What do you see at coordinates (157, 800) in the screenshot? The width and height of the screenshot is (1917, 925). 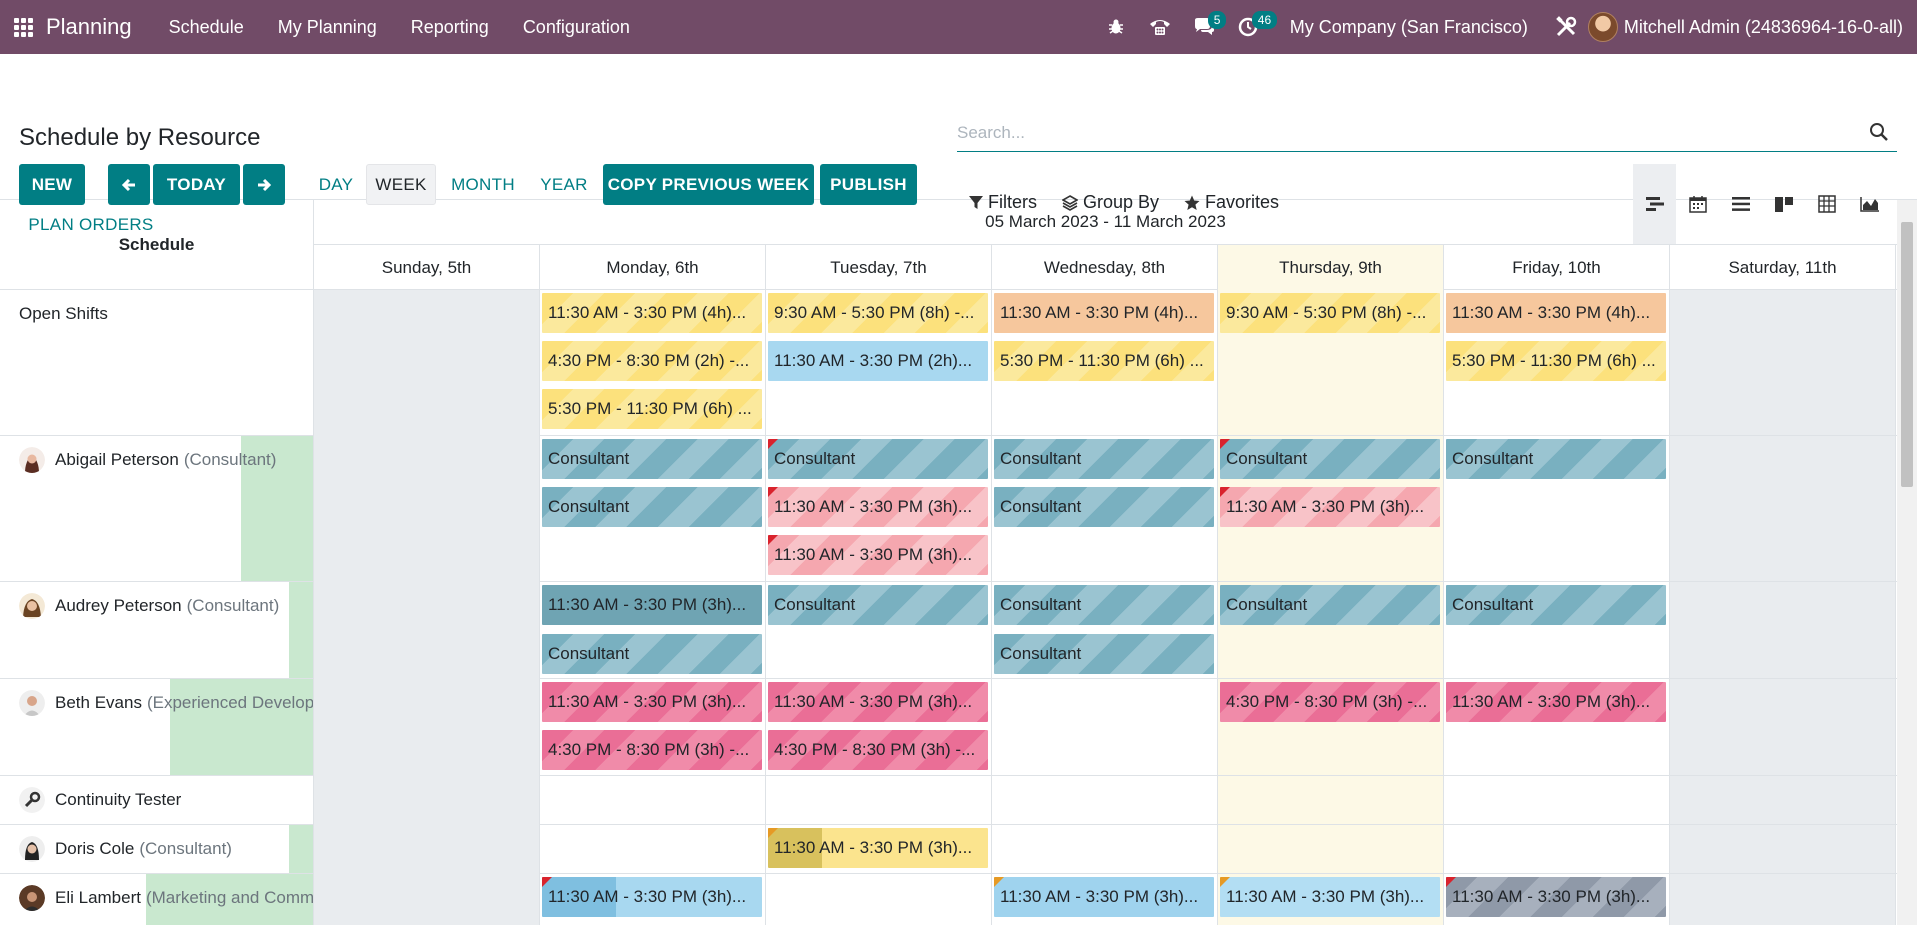 I see `row-header: Continuity Tester` at bounding box center [157, 800].